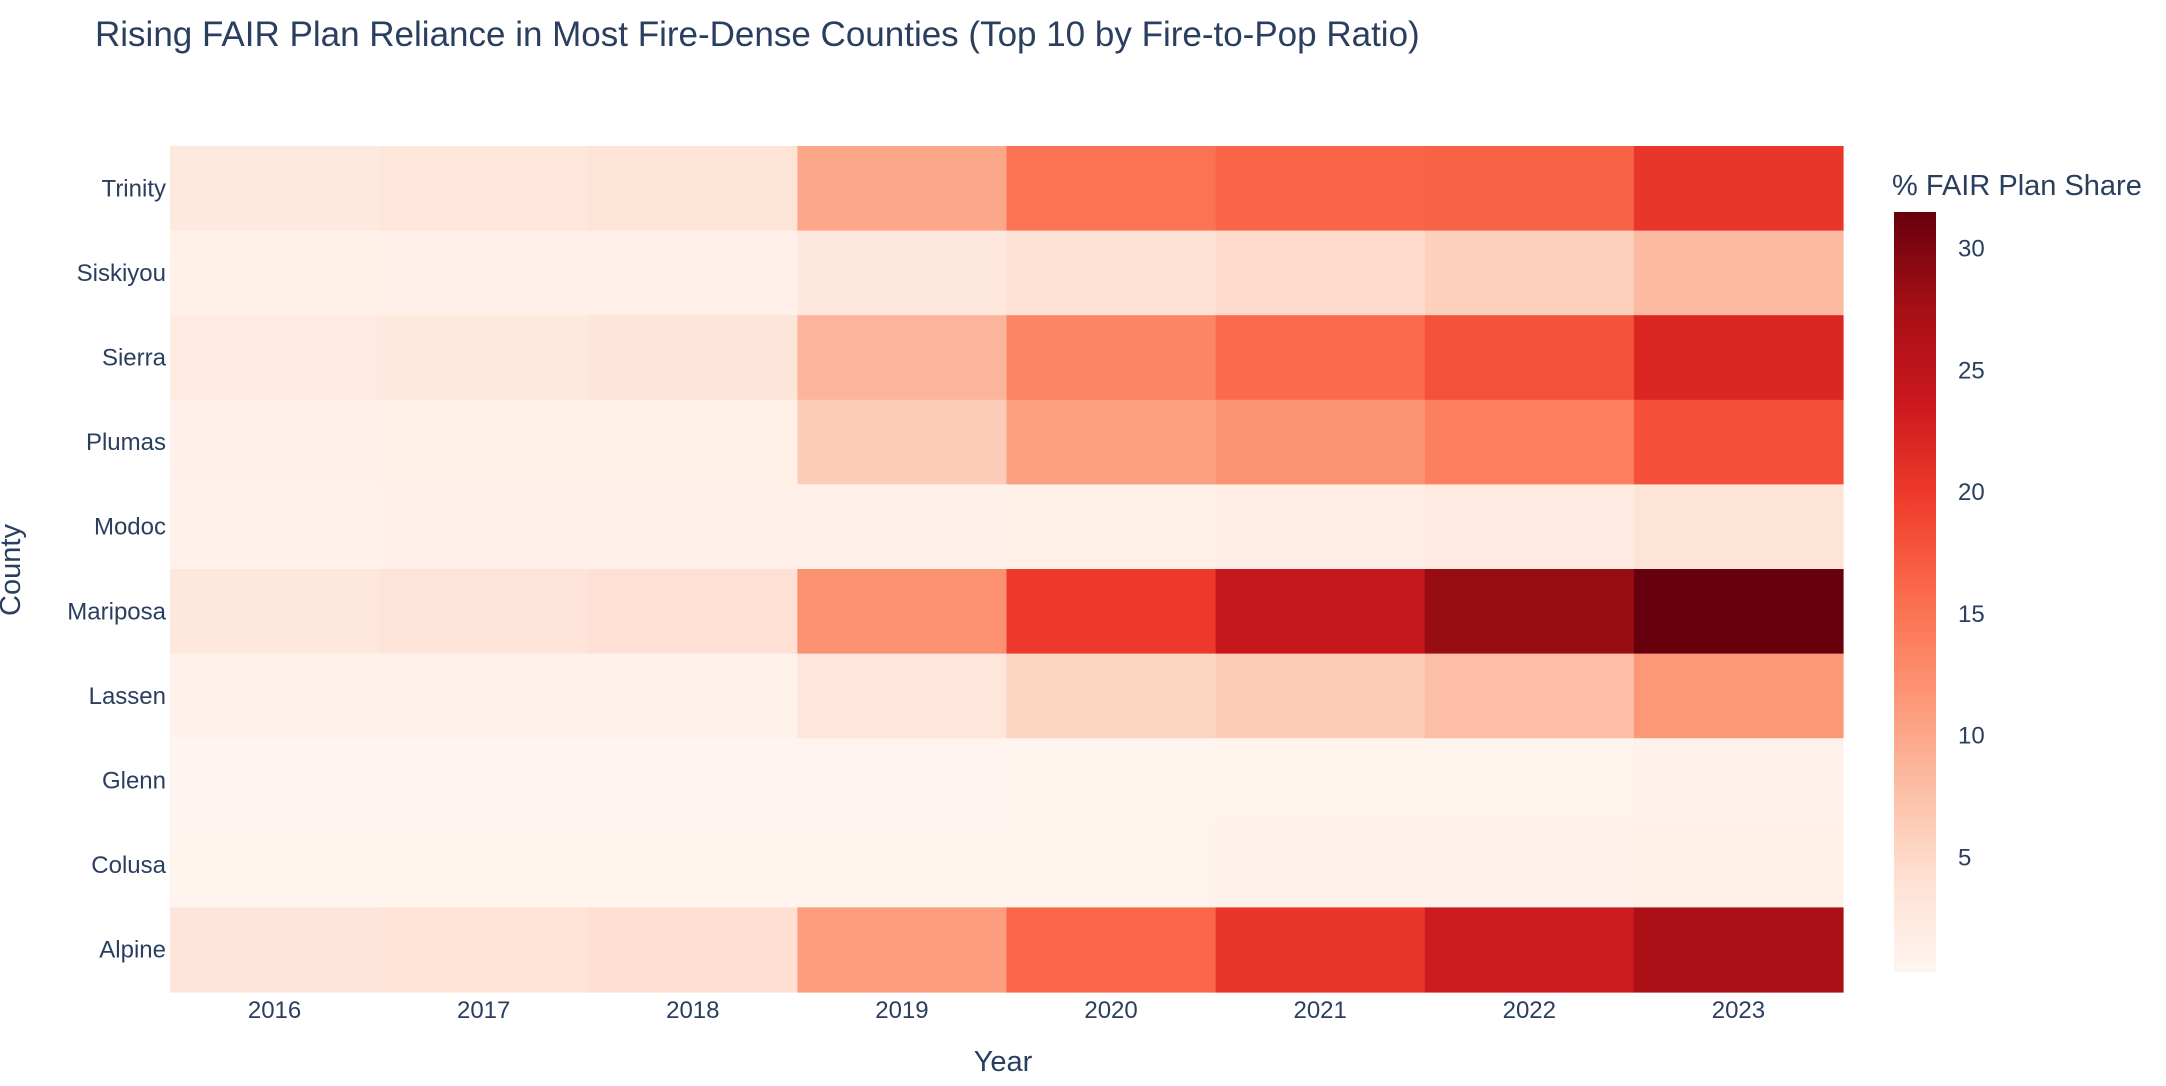 Image resolution: width=2166 pixels, height=1086 pixels. What do you see at coordinates (692, 1010) in the screenshot?
I see `x-tick-label: 2018` at bounding box center [692, 1010].